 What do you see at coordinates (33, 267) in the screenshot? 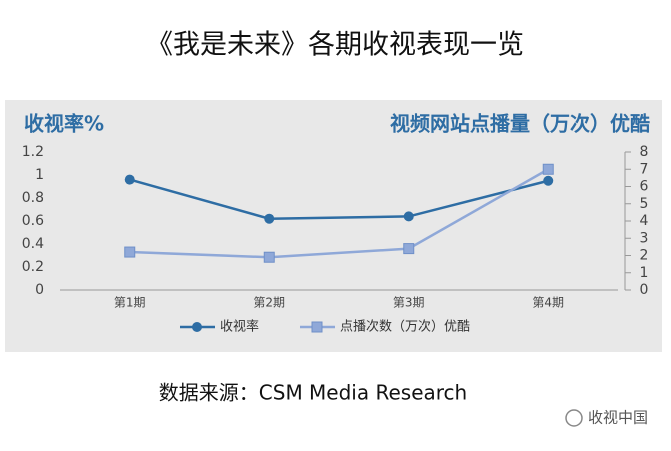
I see `y-tick-label: 0.2` at bounding box center [33, 267].